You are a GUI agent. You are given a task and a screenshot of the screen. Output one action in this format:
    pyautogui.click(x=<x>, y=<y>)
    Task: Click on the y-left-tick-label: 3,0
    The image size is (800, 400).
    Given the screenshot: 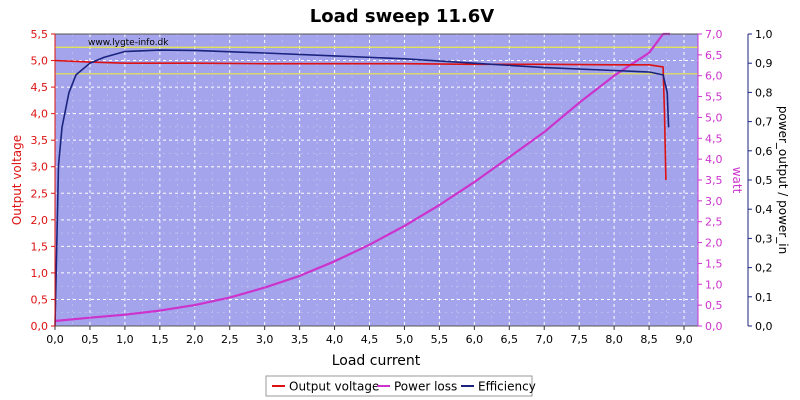 What is the action you would take?
    pyautogui.click(x=40, y=167)
    